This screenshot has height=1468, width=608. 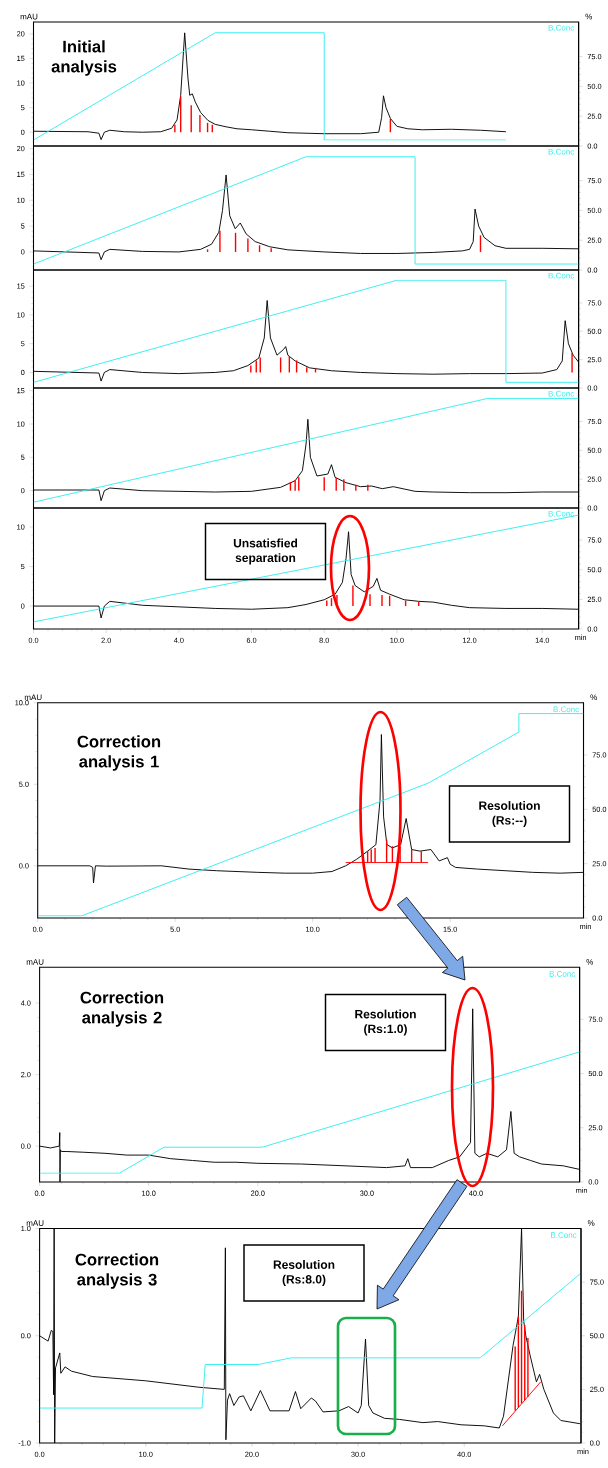 What do you see at coordinates (84, 58) in the screenshot?
I see `text: Initial analysis` at bounding box center [84, 58].